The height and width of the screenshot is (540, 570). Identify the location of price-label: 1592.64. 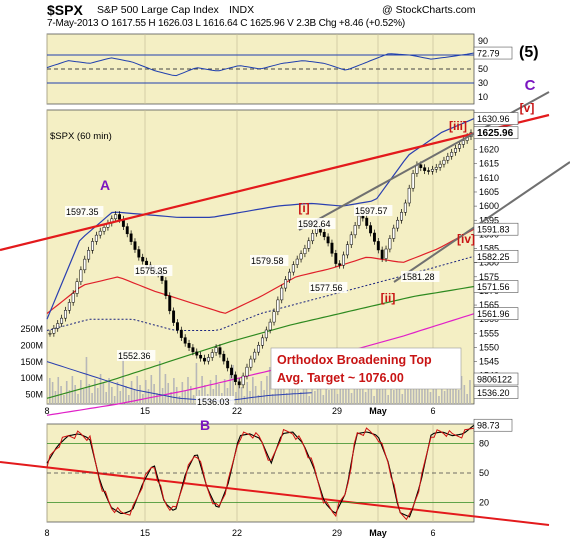
(314, 224).